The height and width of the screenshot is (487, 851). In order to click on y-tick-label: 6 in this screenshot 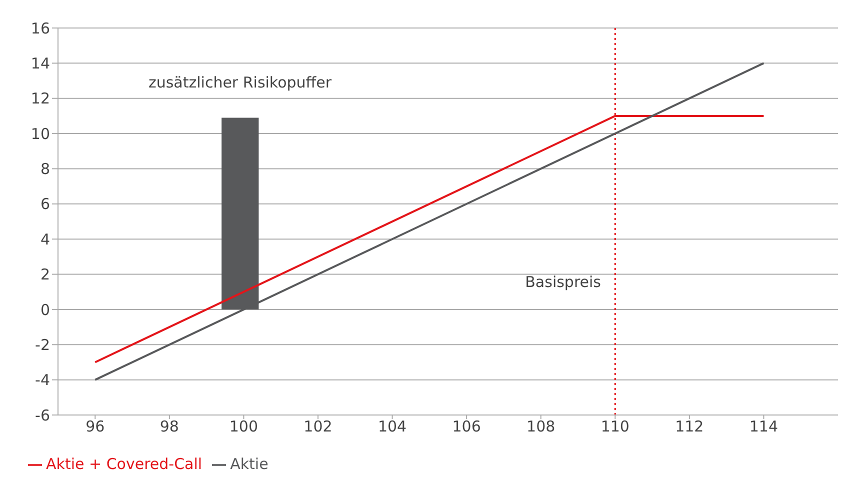, I will do `click(45, 204)`.